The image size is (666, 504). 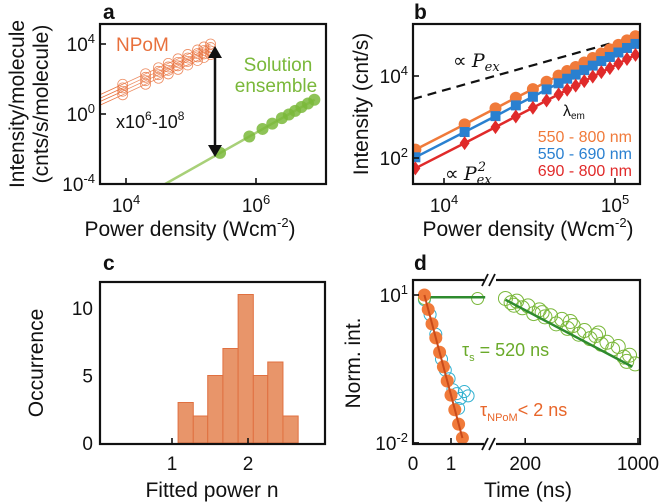 I want to click on panel-b-ylabel: Intensity (cnt/s), so click(x=361, y=104).